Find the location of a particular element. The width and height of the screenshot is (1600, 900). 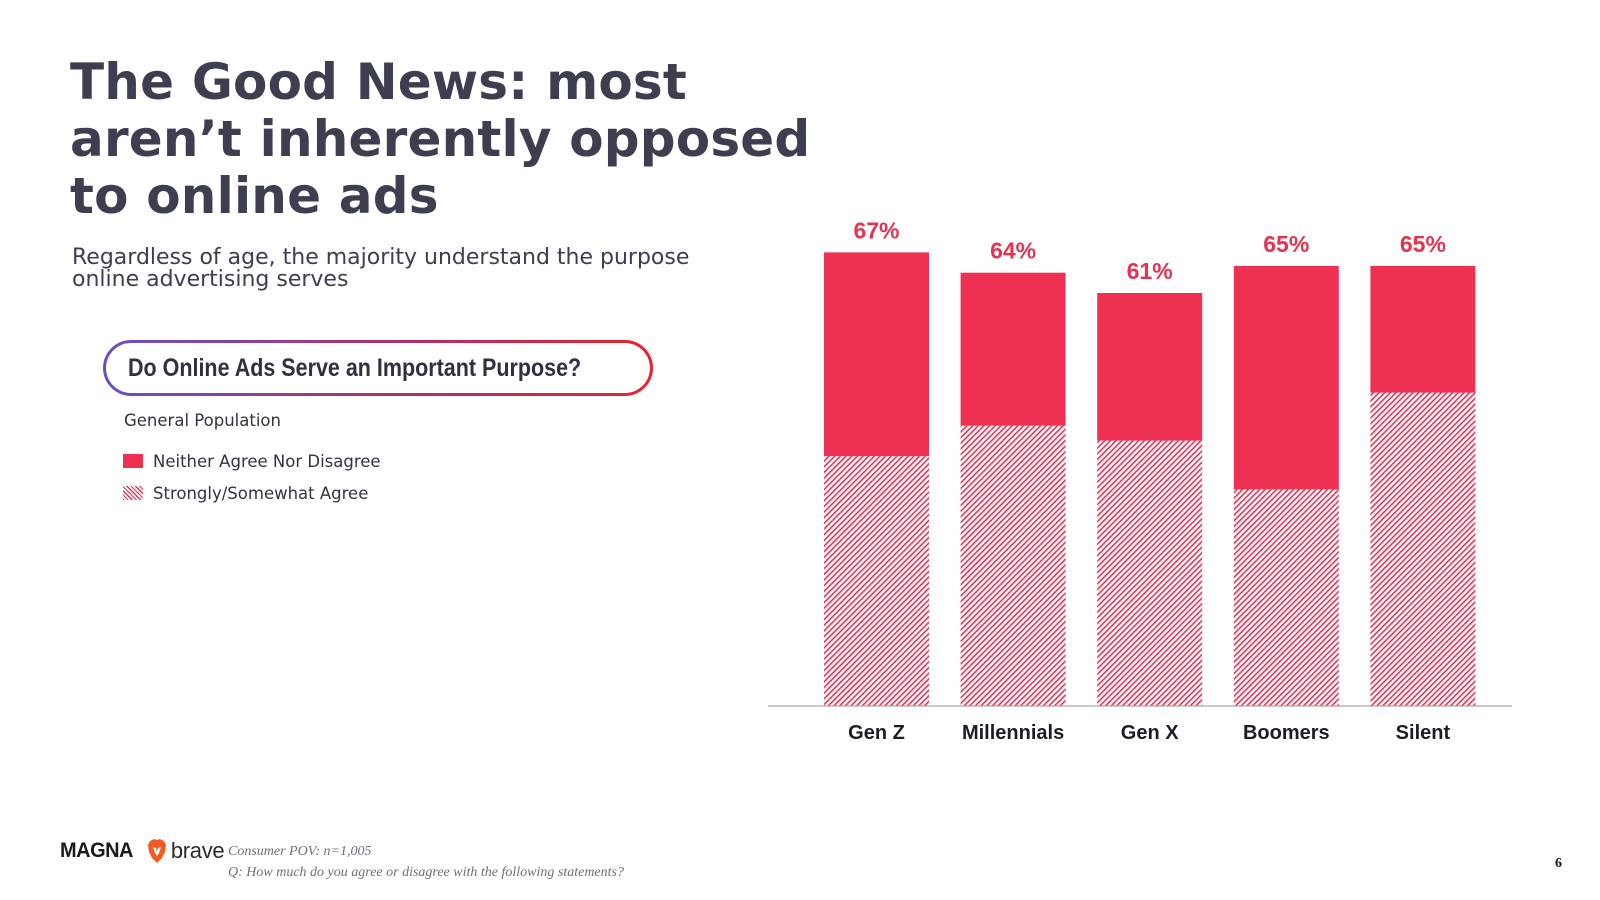

magna-logo: MAGNA is located at coordinates (96, 850).